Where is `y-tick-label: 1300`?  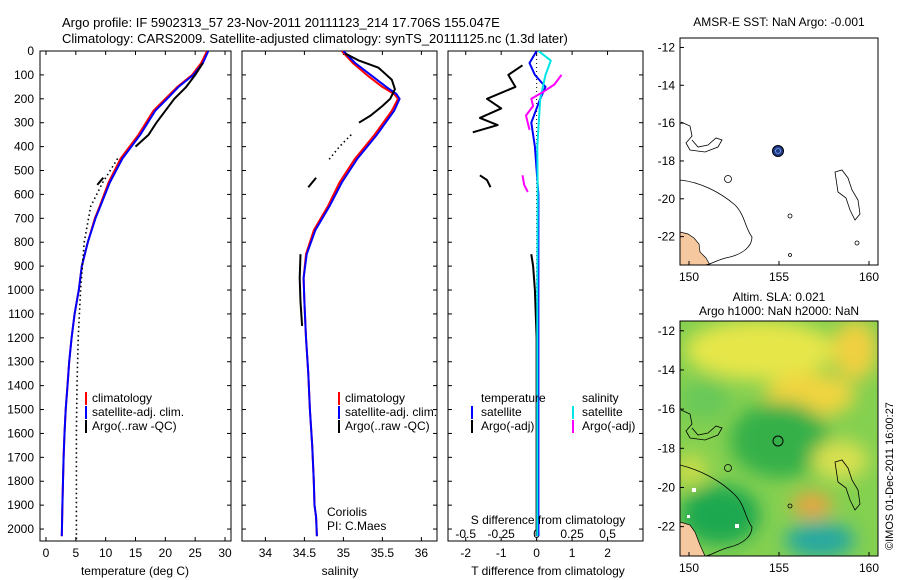
y-tick-label: 1300 is located at coordinates (20, 362).